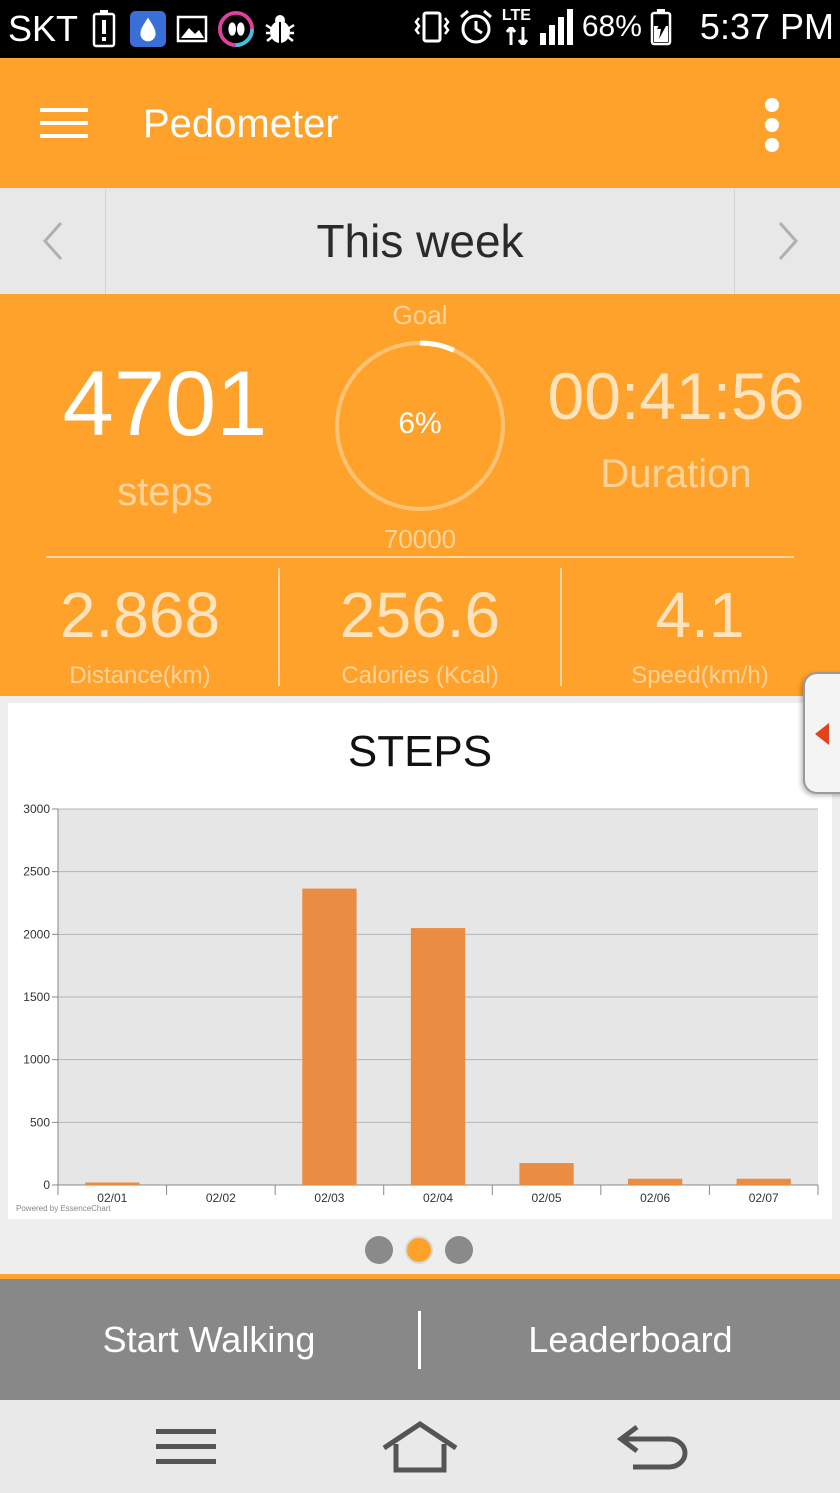  Describe the element at coordinates (36, 1060) in the screenshot. I see `y-tick-label: 1000` at that location.